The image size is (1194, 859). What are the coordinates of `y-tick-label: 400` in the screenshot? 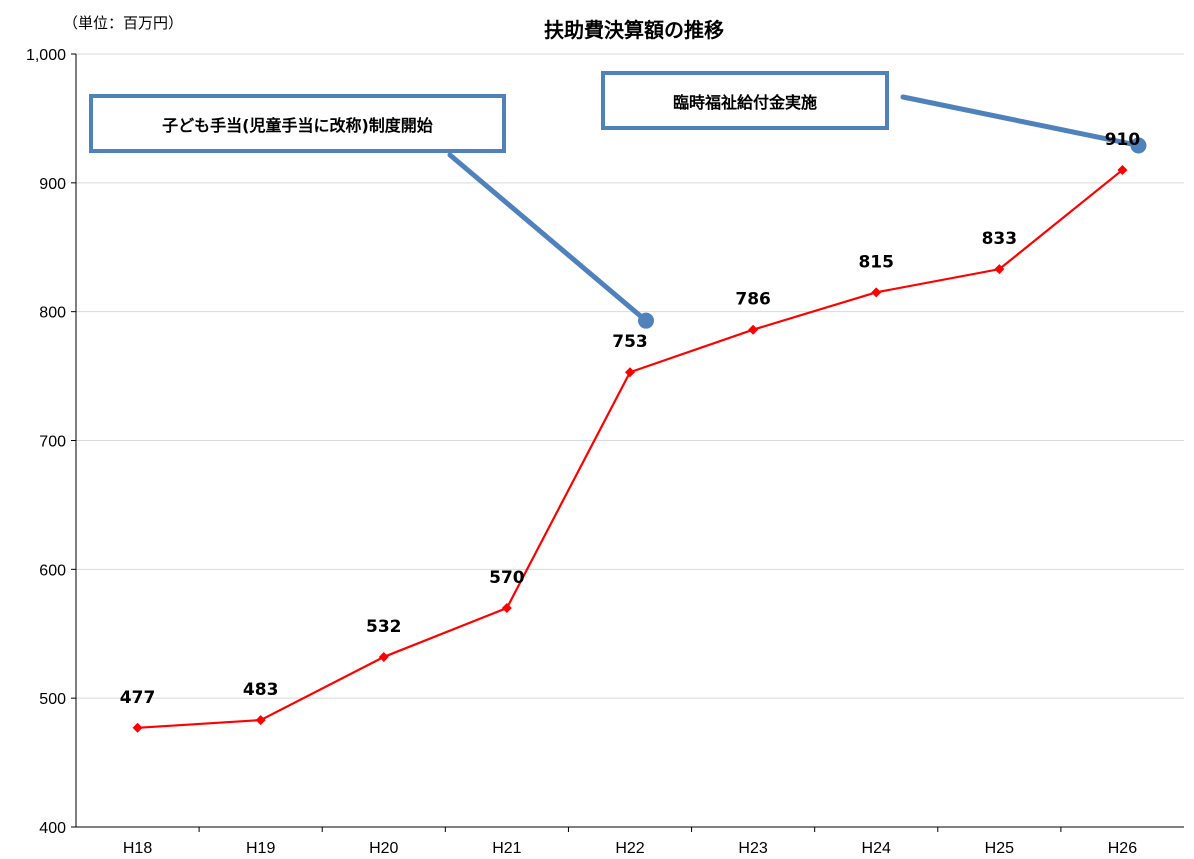 It's located at (52, 828).